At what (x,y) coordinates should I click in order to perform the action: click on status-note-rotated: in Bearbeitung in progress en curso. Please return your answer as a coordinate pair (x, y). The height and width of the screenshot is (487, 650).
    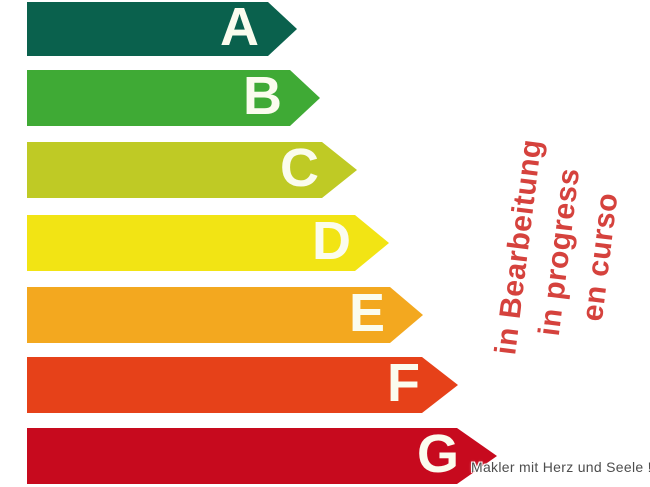
    Looking at the image, I should click on (560, 251).